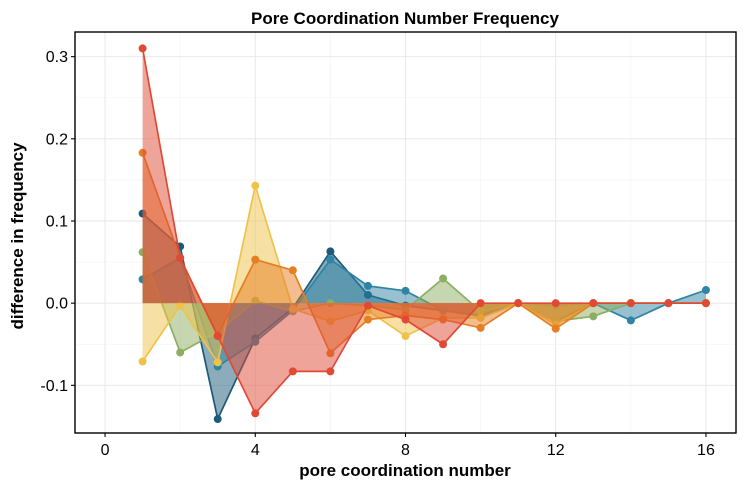  I want to click on y-tick-label: -0.1, so click(54, 386).